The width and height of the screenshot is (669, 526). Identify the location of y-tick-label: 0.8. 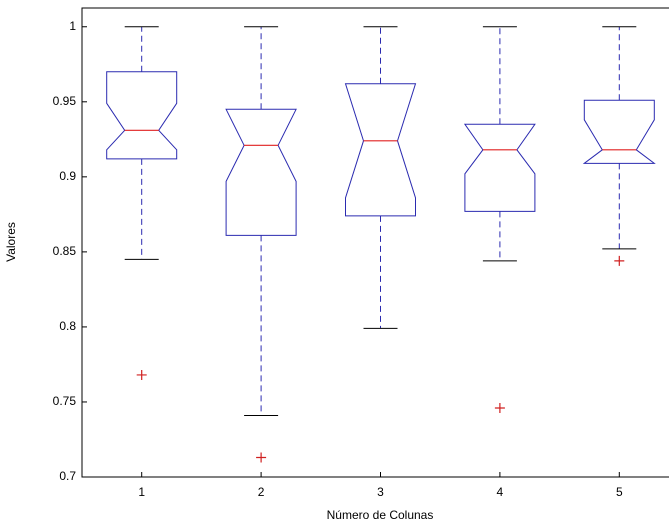
(67, 326).